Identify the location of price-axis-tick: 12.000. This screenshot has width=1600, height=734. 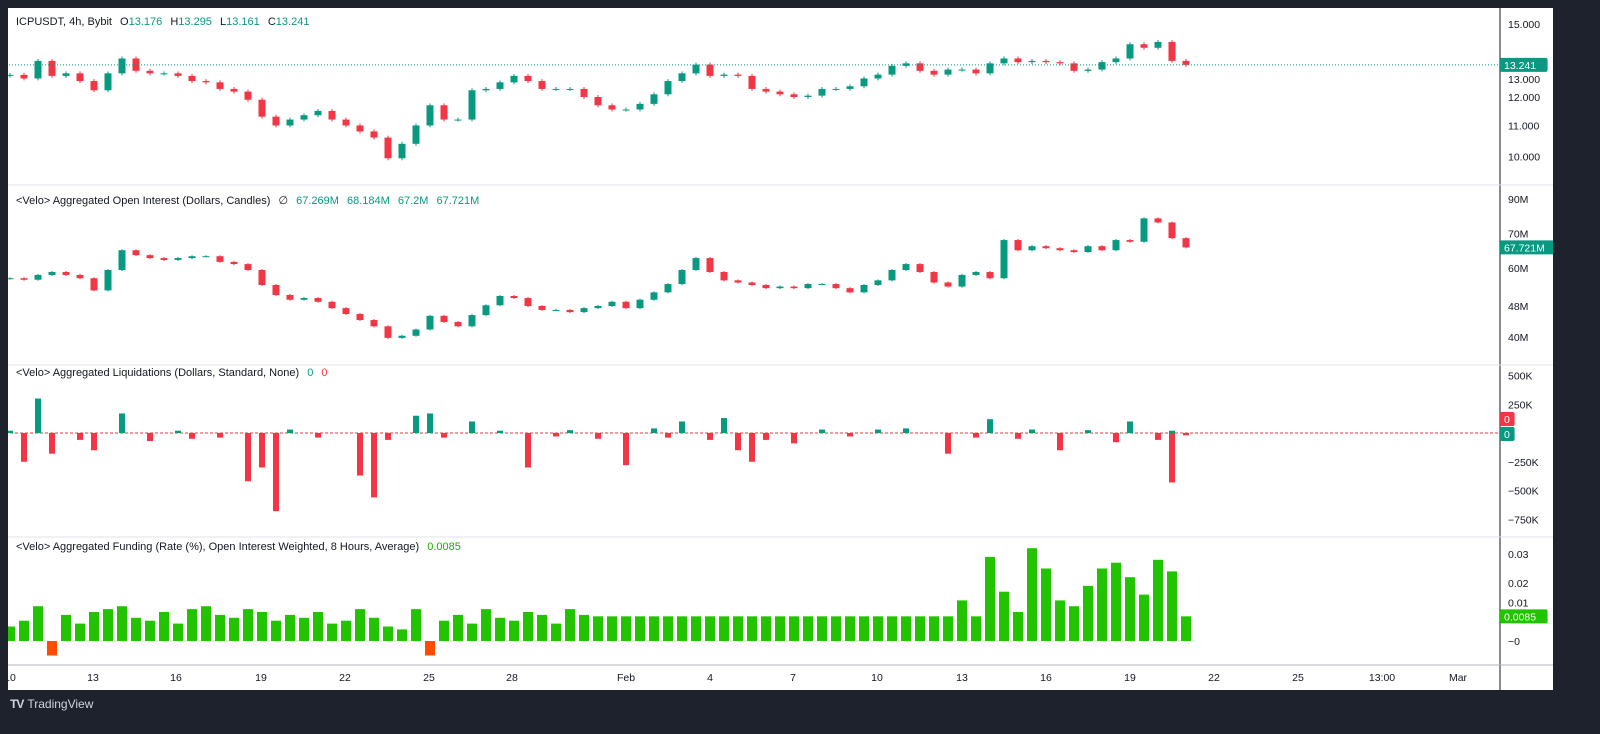
(1524, 98).